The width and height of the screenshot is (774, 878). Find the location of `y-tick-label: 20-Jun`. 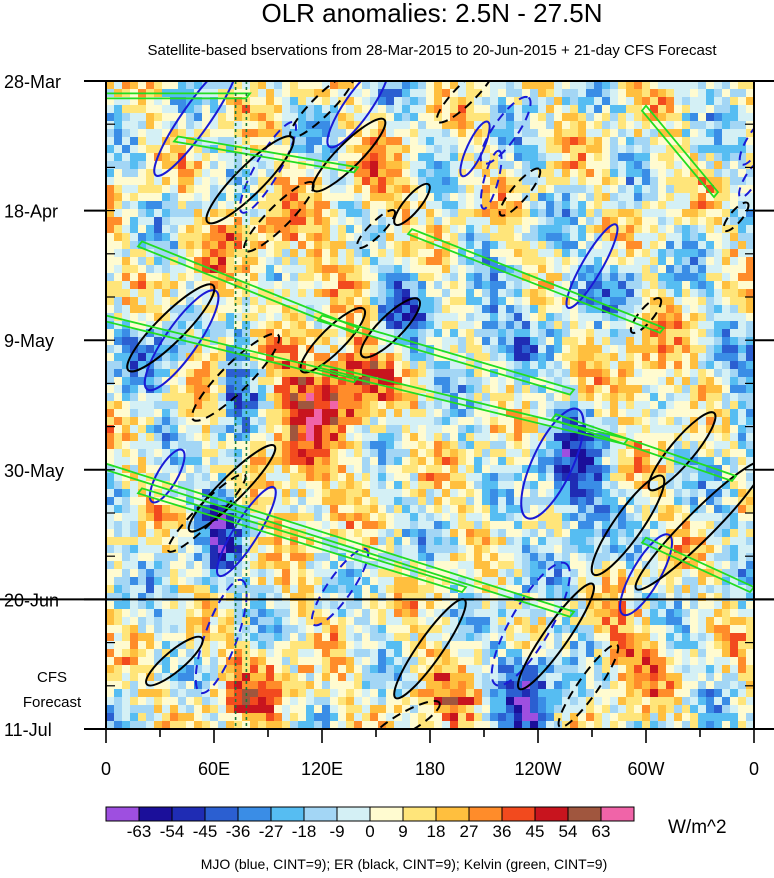

y-tick-label: 20-Jun is located at coordinates (31, 600).